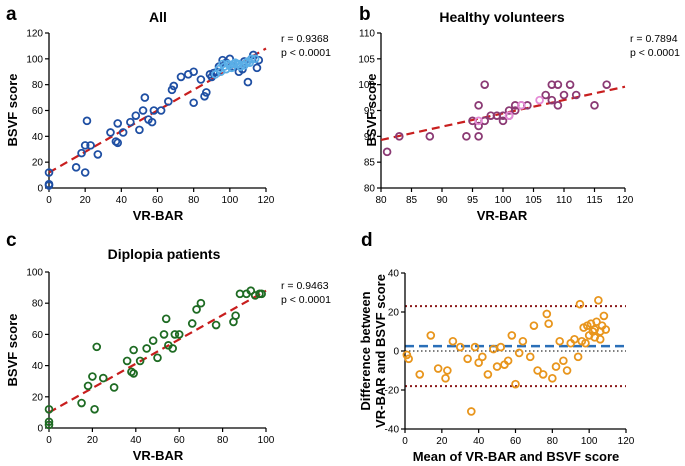  Describe the element at coordinates (654, 39) in the screenshot. I see `panel-b-r-value: r = 0.7894` at that location.